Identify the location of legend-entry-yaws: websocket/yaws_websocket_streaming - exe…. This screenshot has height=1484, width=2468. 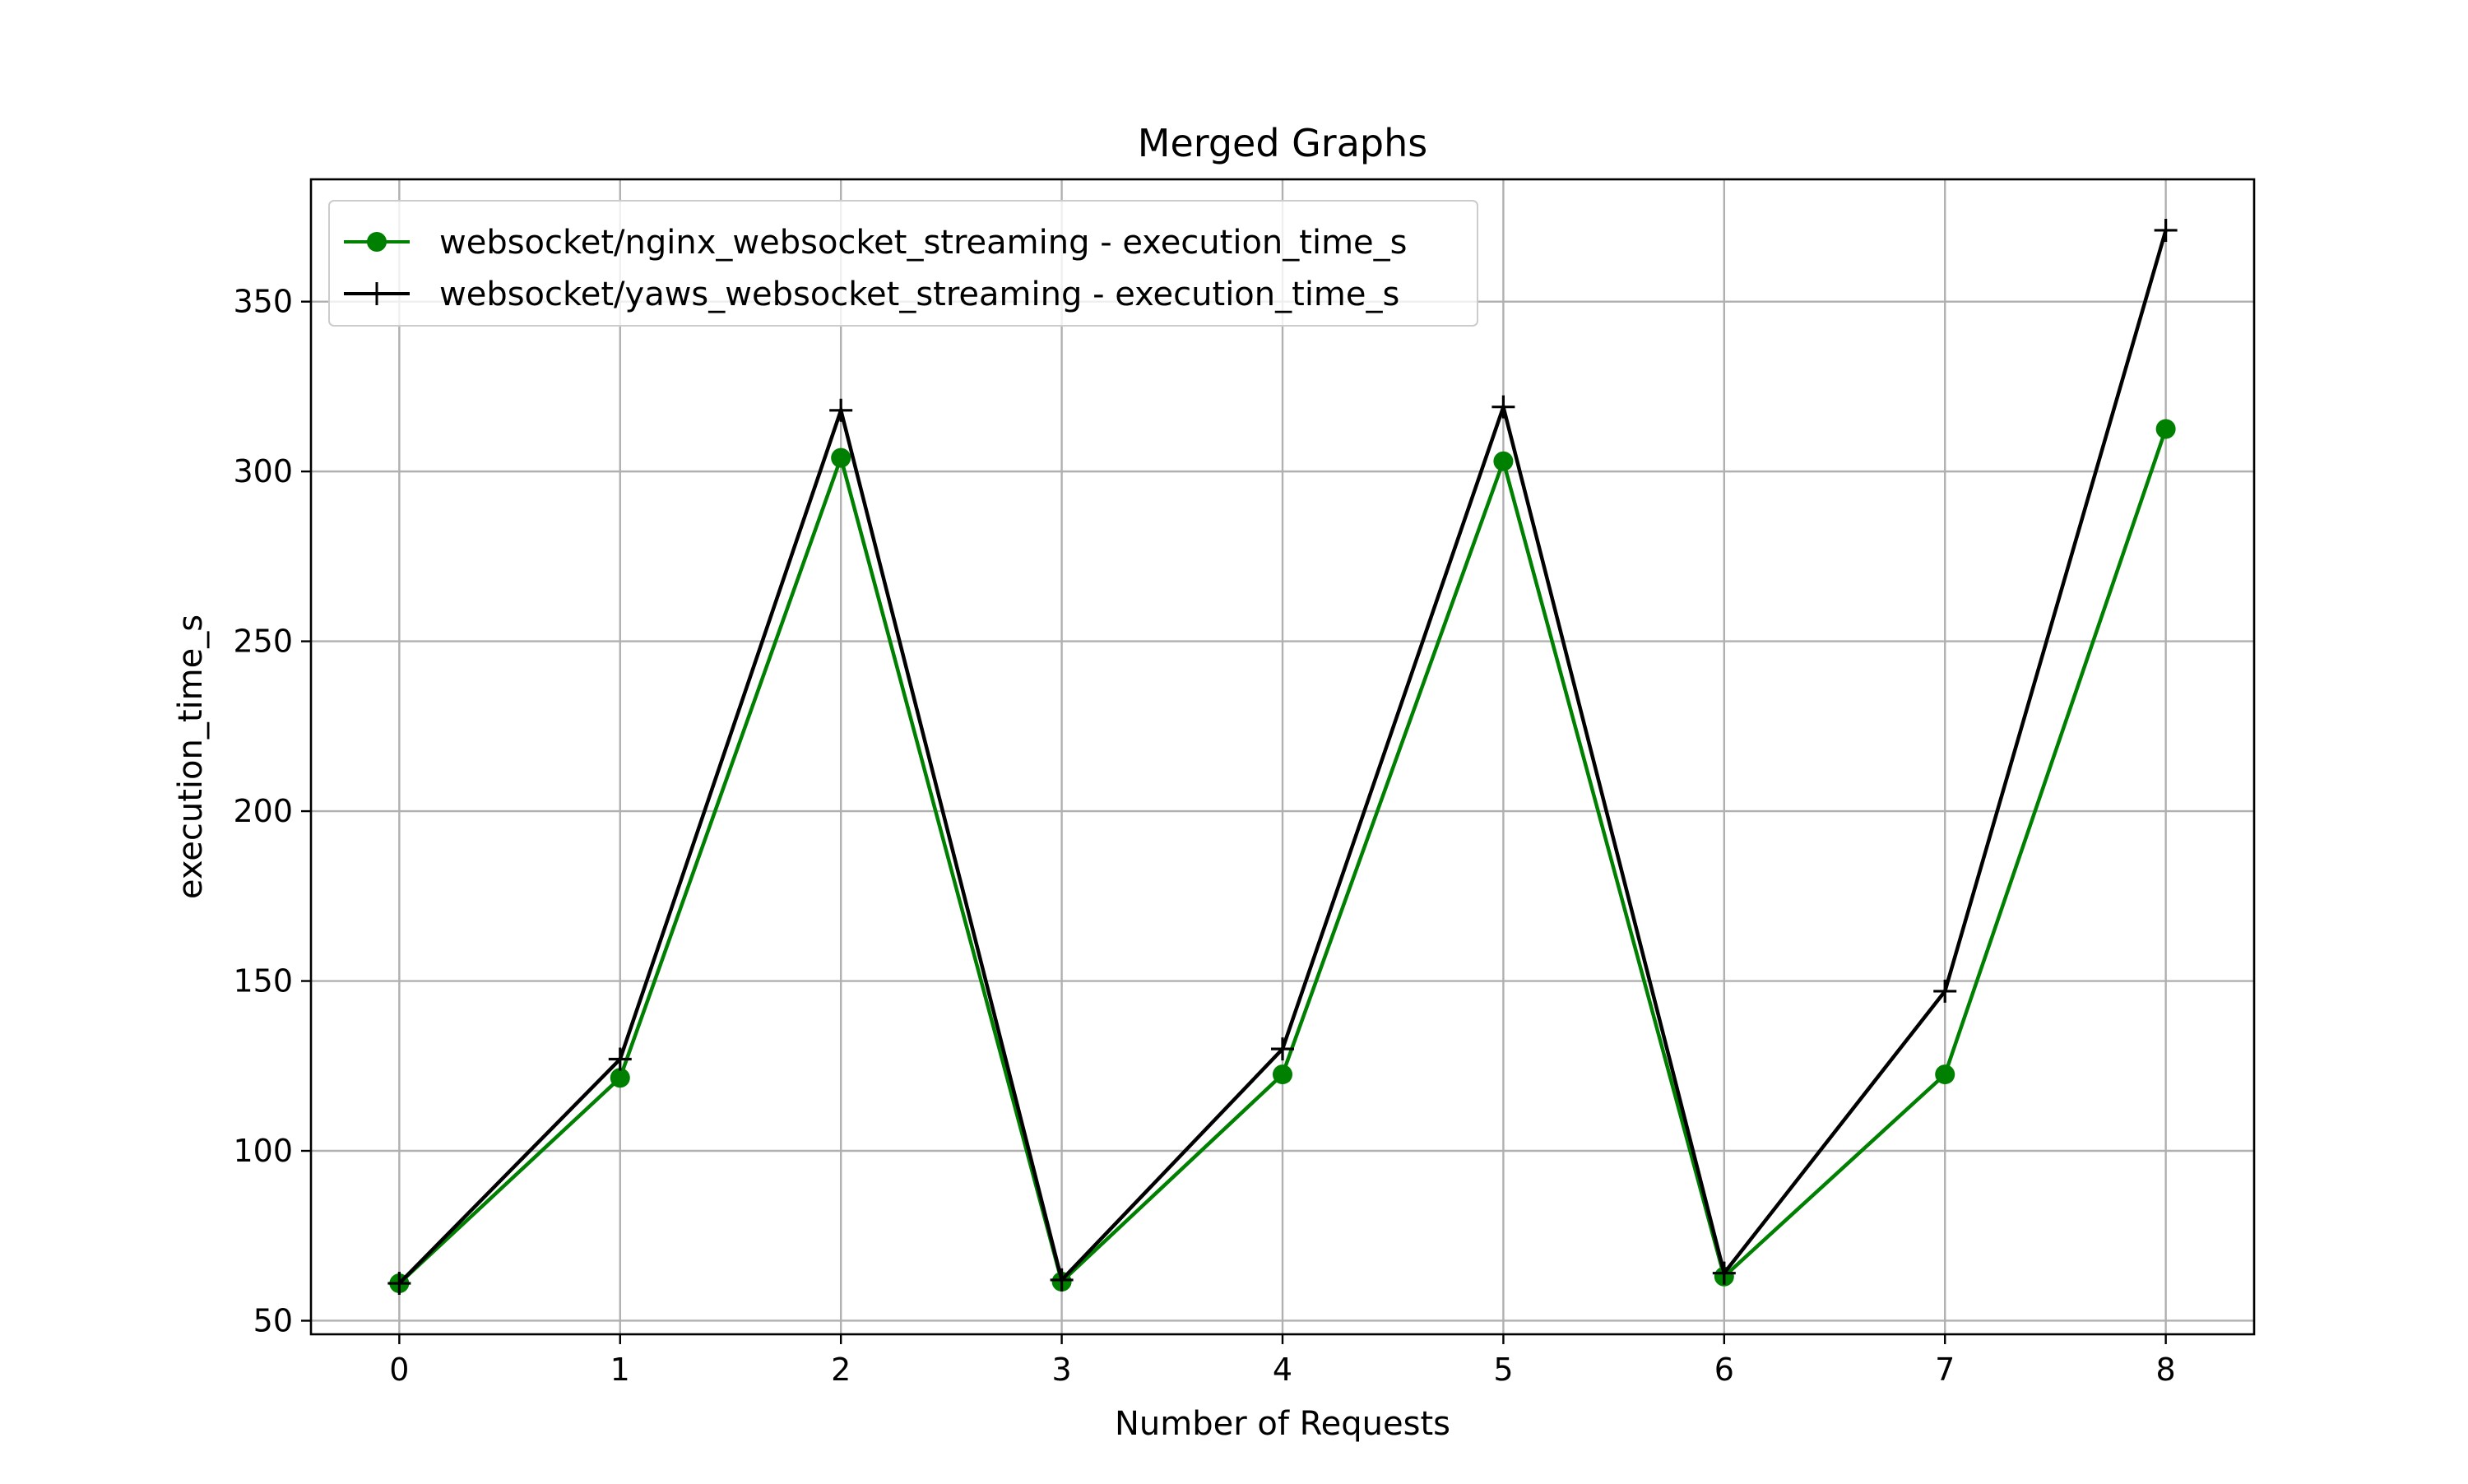
(871, 294).